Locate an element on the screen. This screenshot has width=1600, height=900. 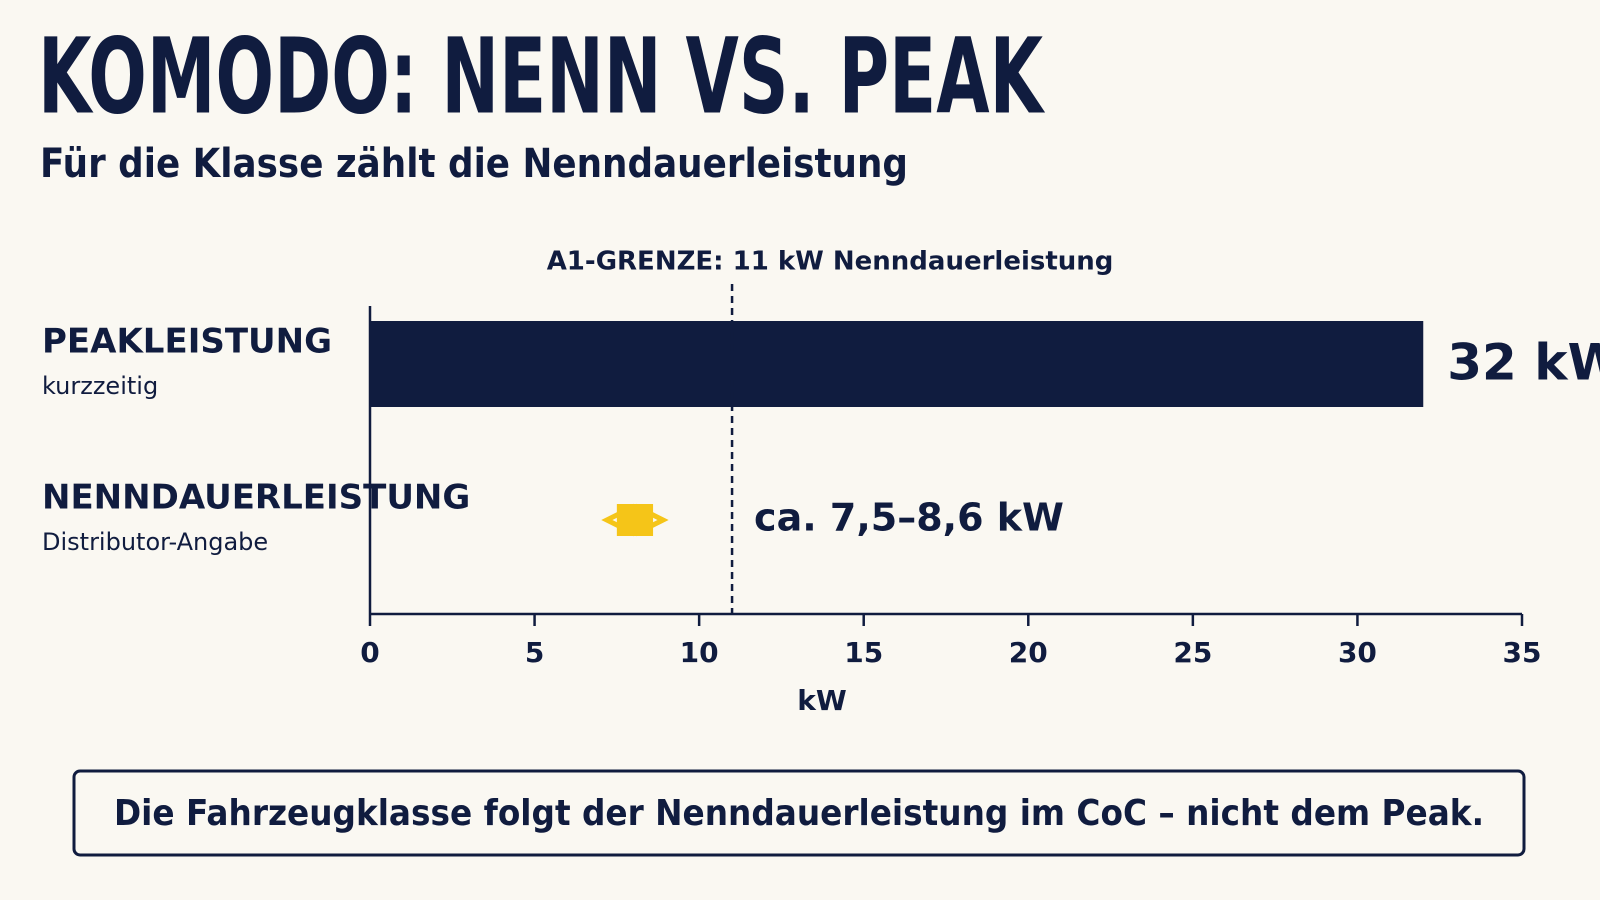
value-label: 32 kW is located at coordinates (1523, 363).